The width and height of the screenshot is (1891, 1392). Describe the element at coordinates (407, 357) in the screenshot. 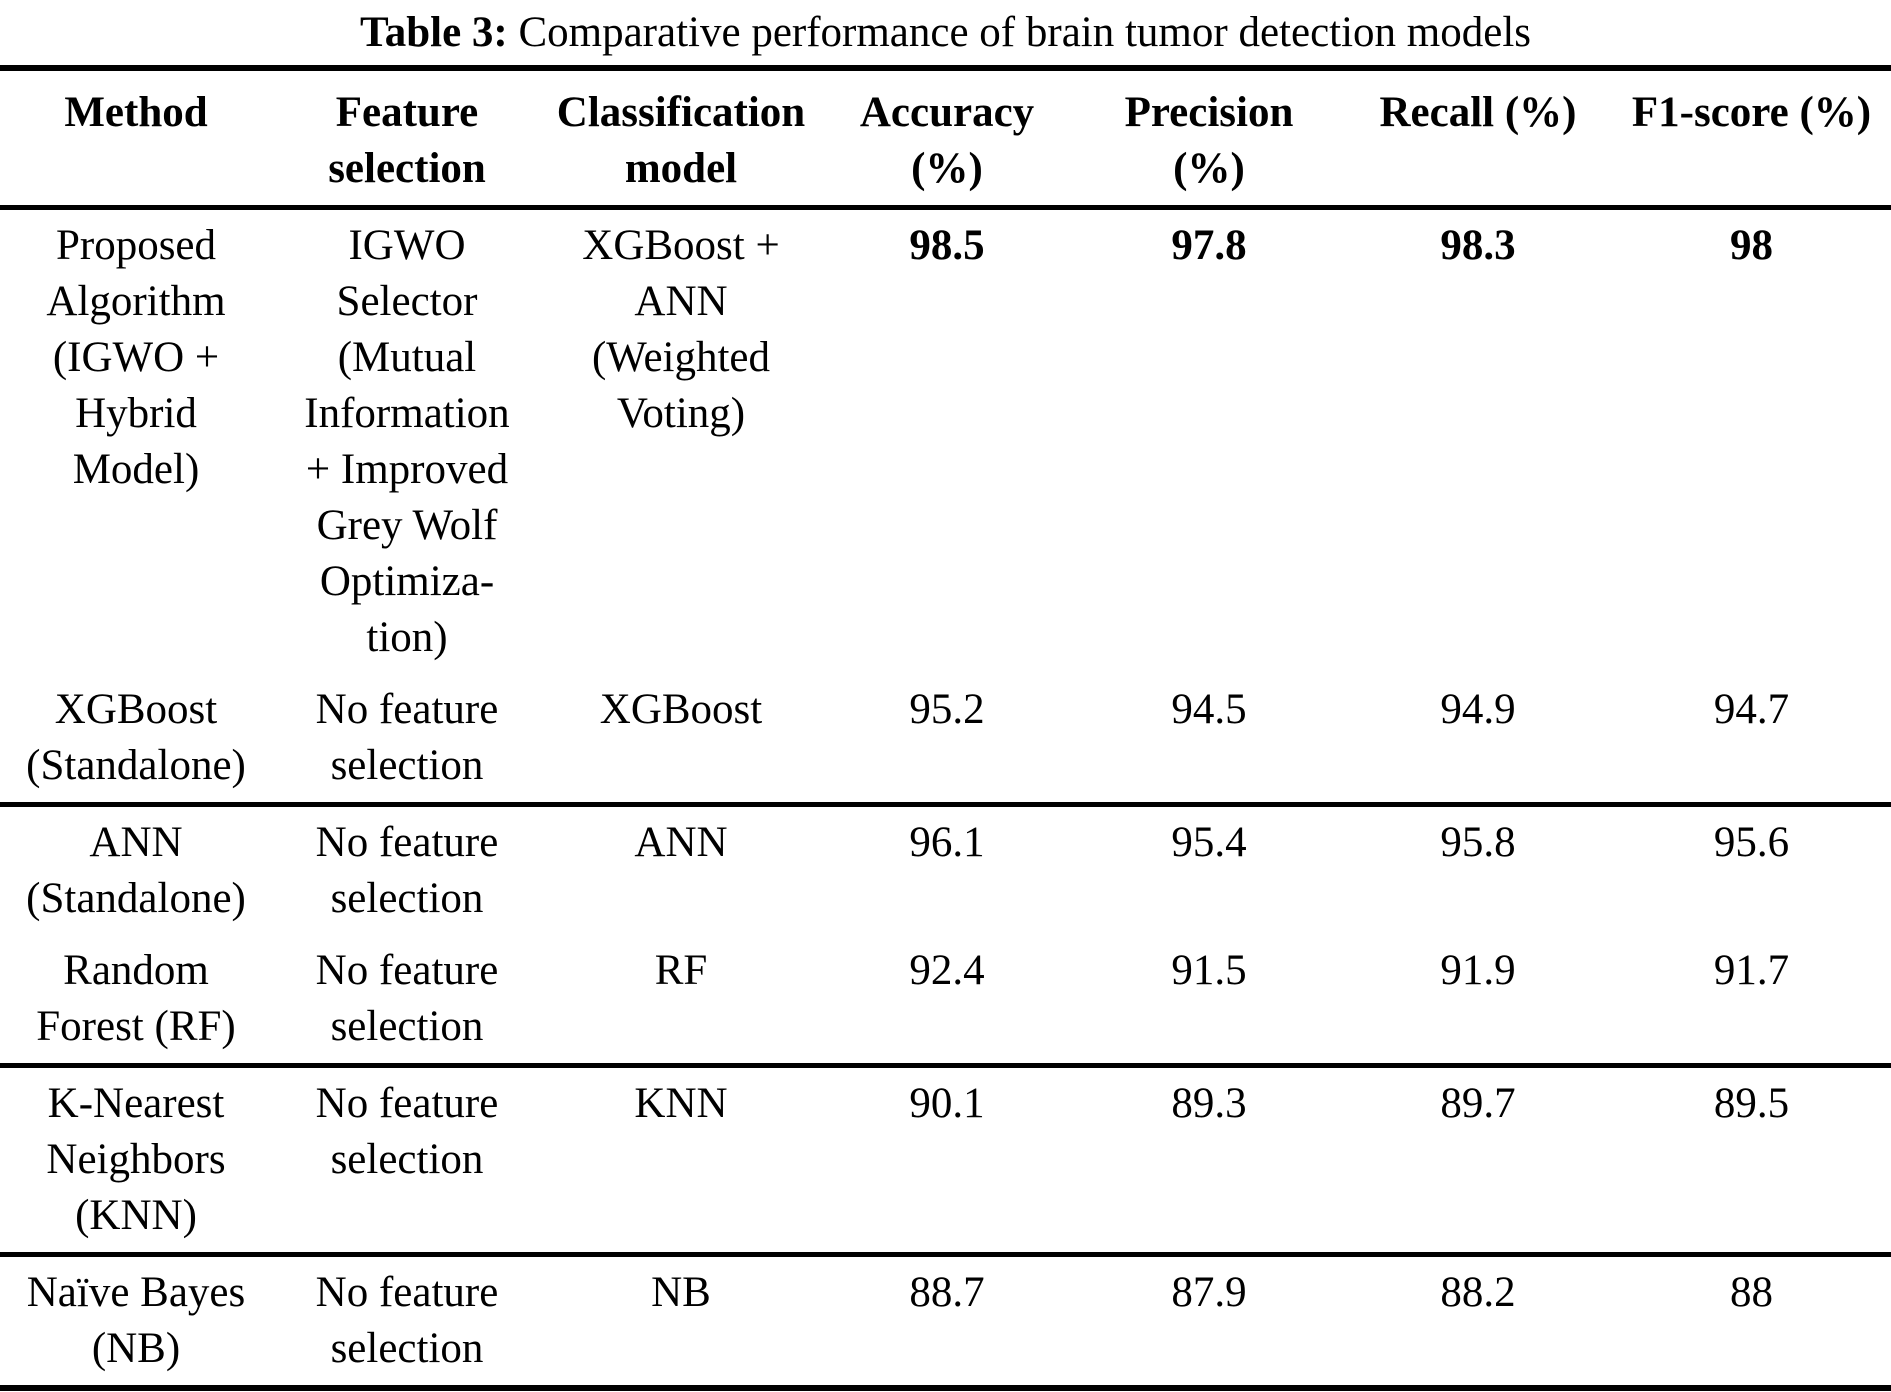

I see `cell-line: (Mutual` at that location.